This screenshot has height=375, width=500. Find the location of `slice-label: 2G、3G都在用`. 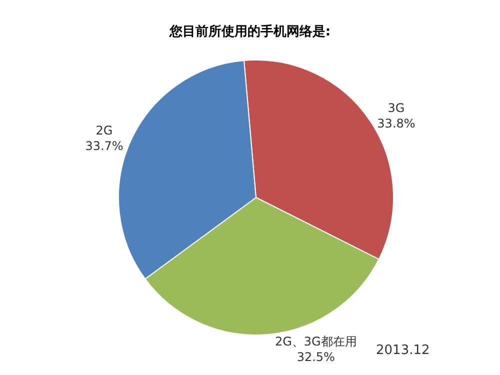

slice-label: 2G、3G都在用 is located at coordinates (315, 341).